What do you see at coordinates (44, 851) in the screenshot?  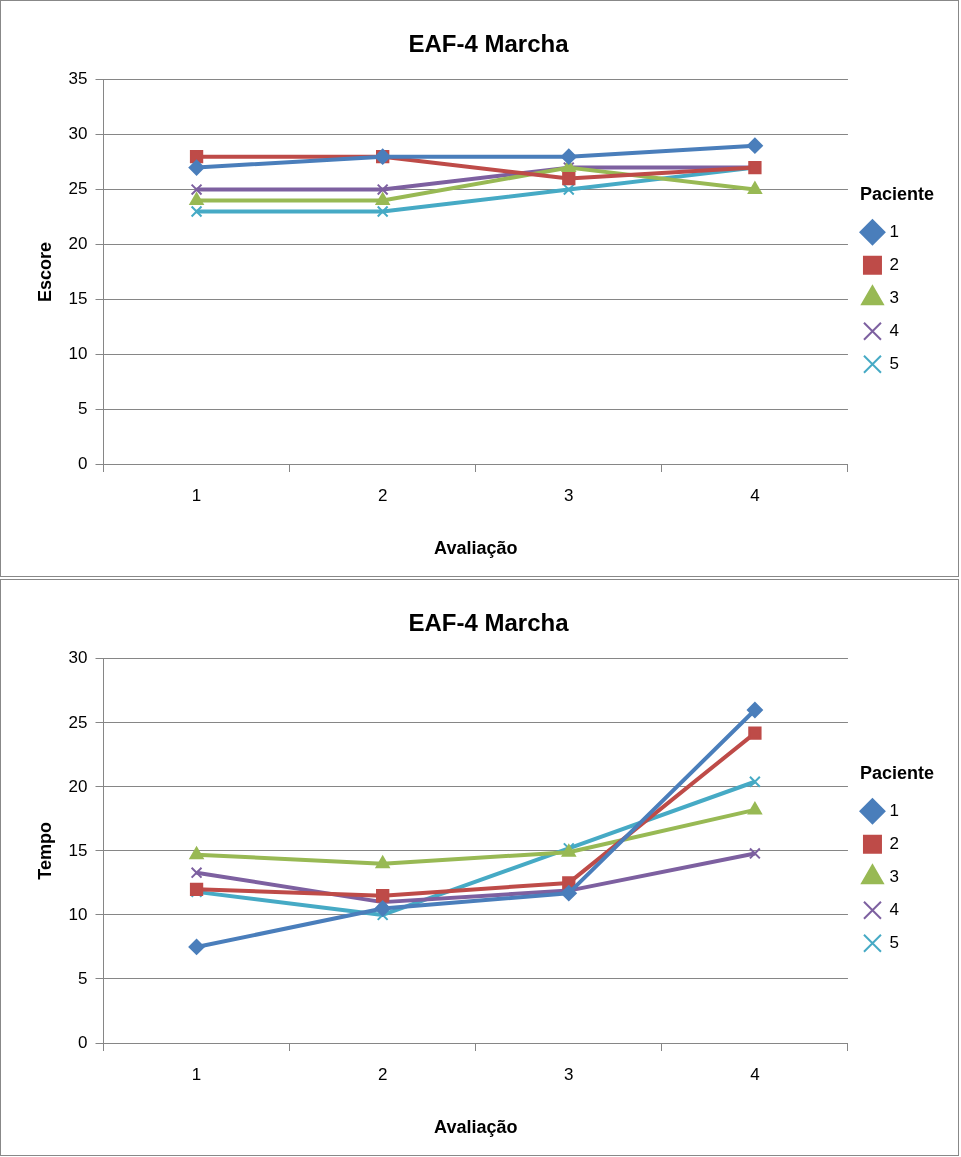 I see `y-axis-title: Tempo` at bounding box center [44, 851].